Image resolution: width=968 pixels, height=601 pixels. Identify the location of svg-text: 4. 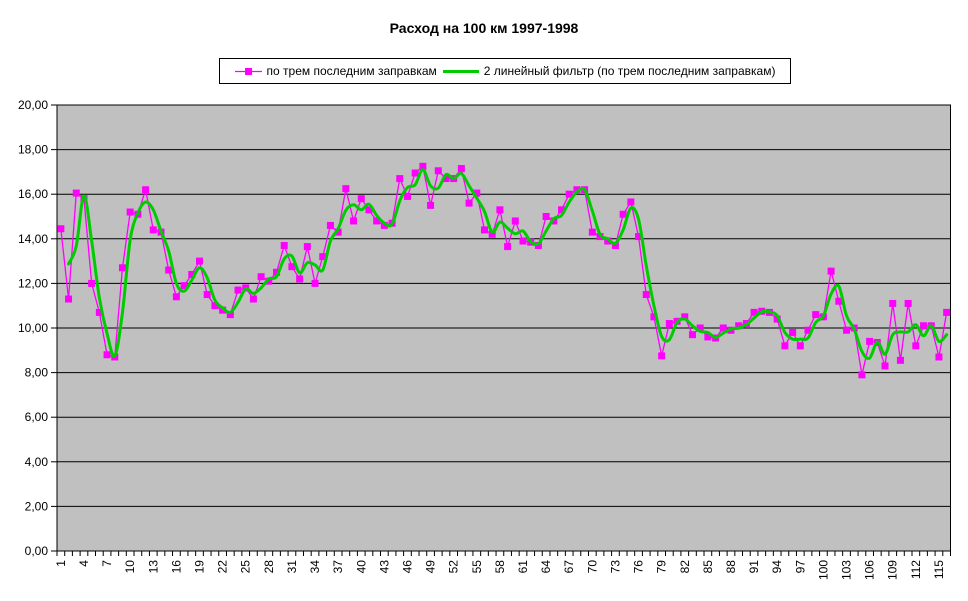
(84, 563).